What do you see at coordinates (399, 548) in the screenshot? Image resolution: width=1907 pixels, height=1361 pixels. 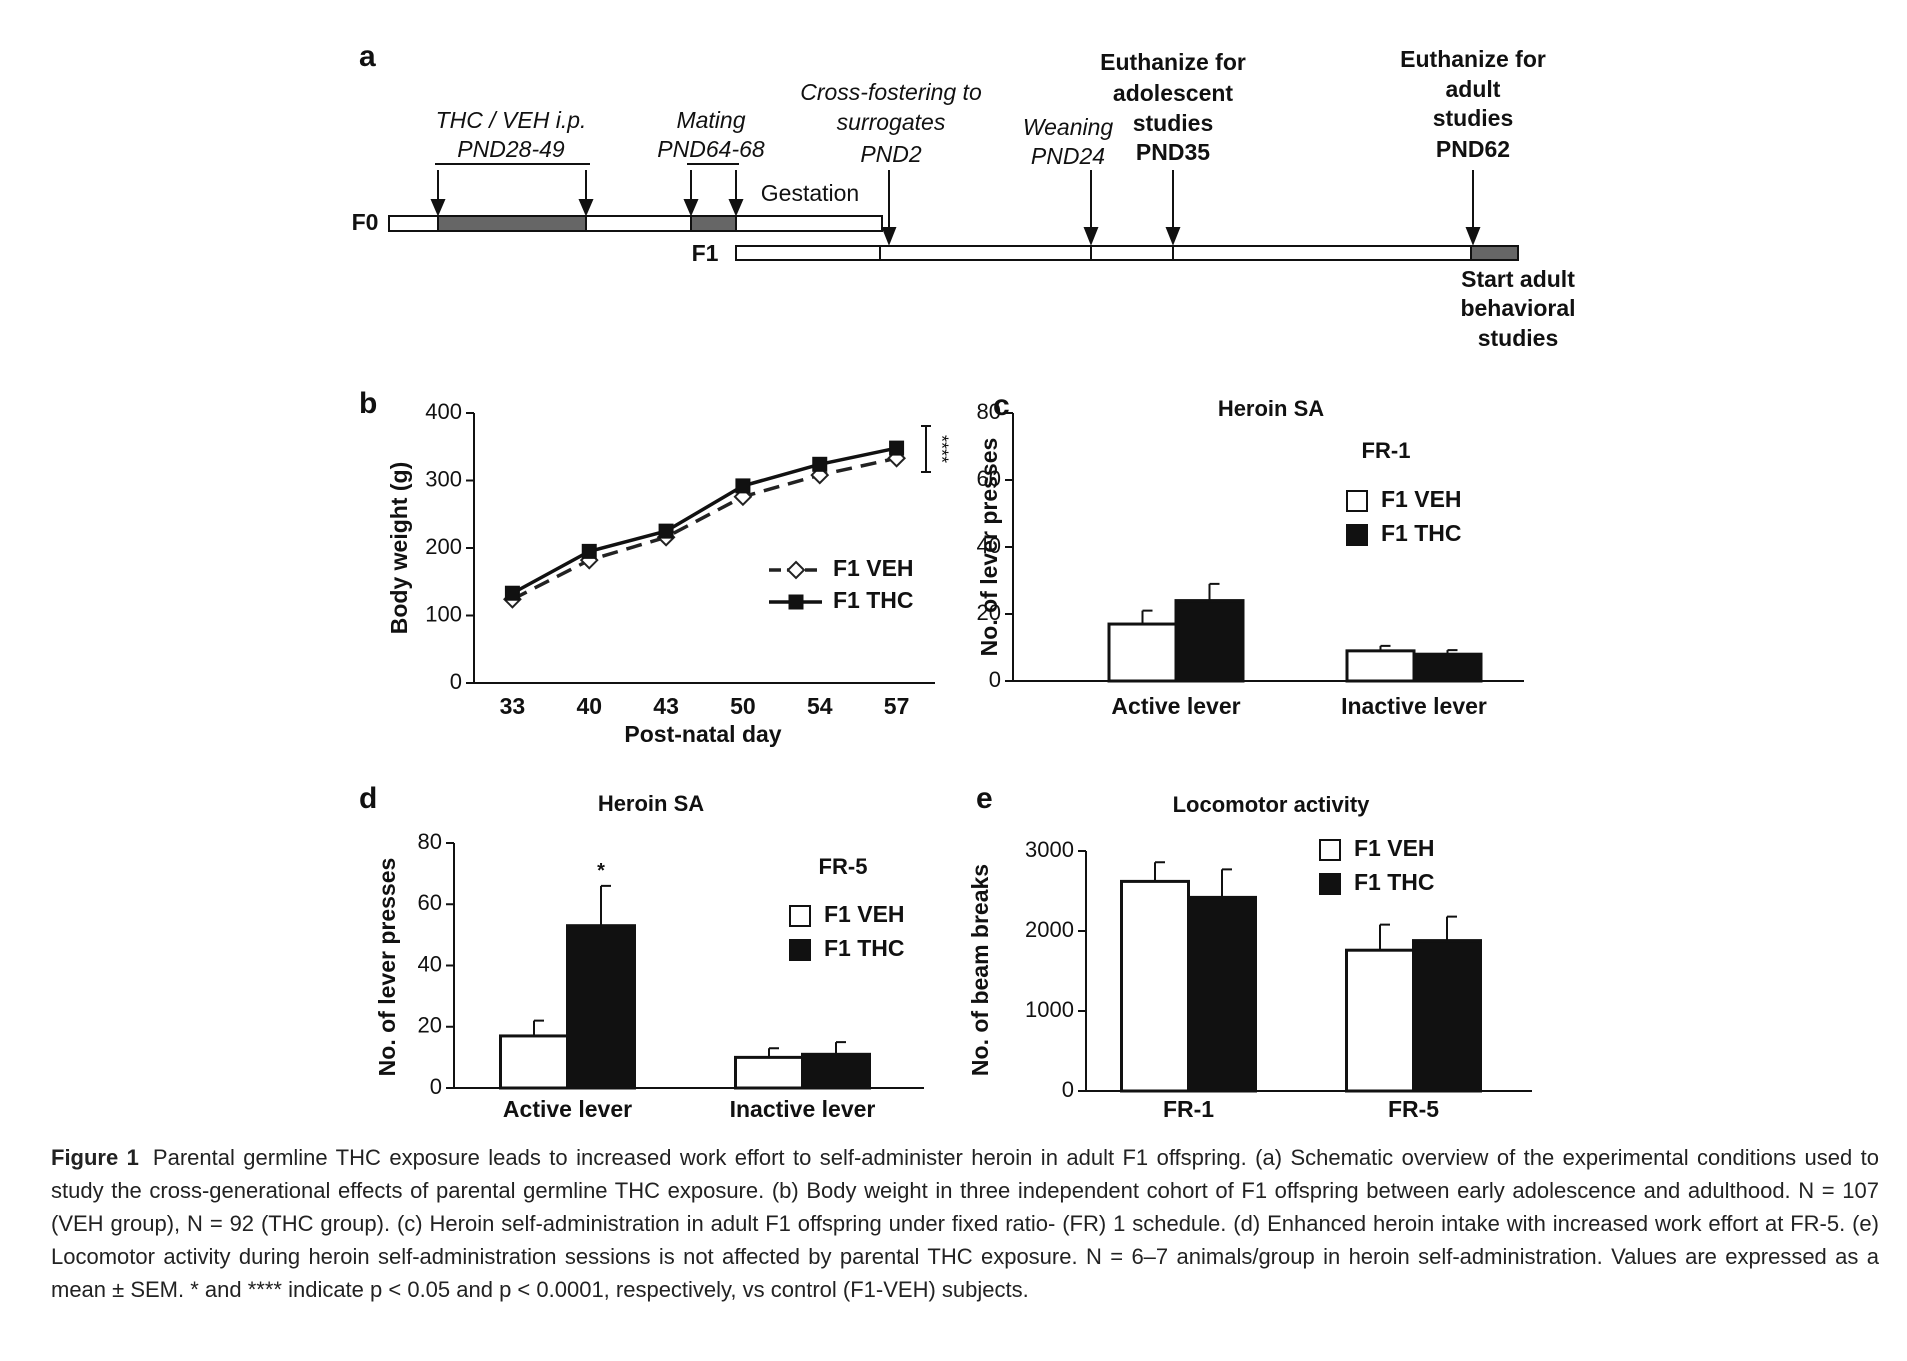 I see `y-axis-title: Body weight (g)` at bounding box center [399, 548].